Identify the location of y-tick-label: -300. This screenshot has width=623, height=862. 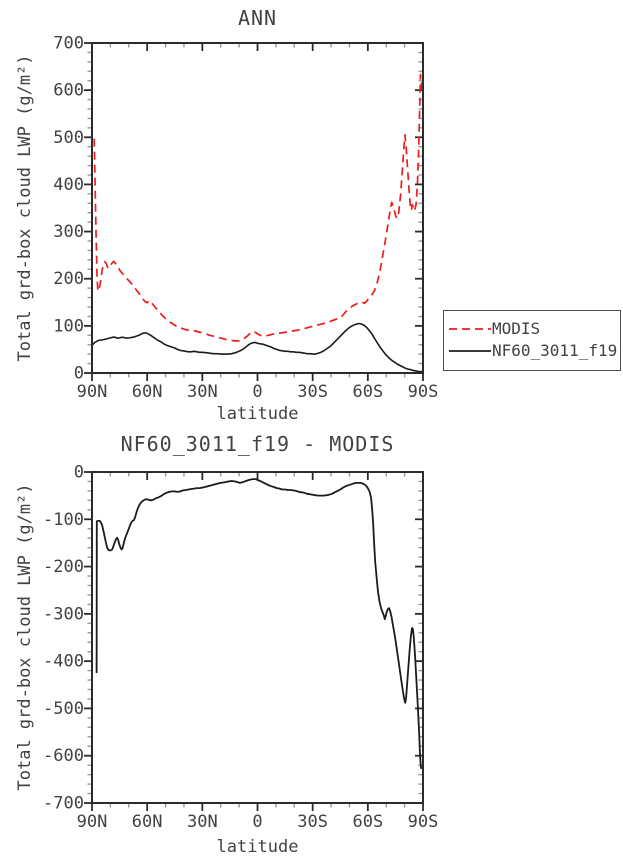
(63, 614).